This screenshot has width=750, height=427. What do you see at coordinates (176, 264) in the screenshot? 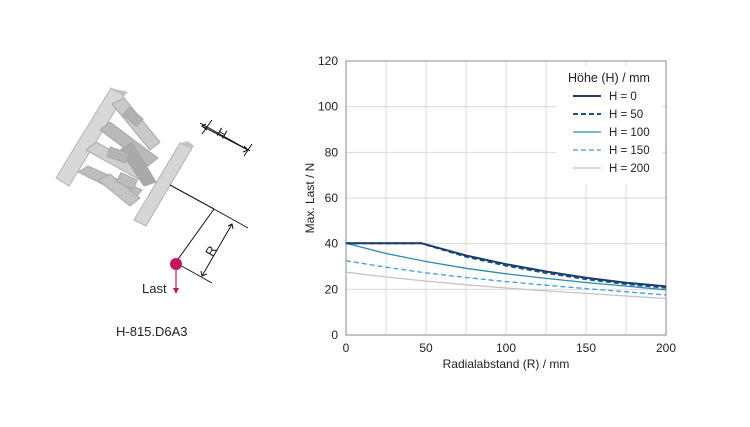
I see `load-point` at bounding box center [176, 264].